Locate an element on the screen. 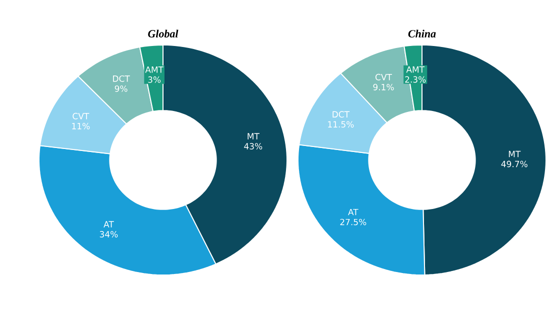 This screenshot has height=320, width=560. data-label: 27.5% is located at coordinates (353, 222).